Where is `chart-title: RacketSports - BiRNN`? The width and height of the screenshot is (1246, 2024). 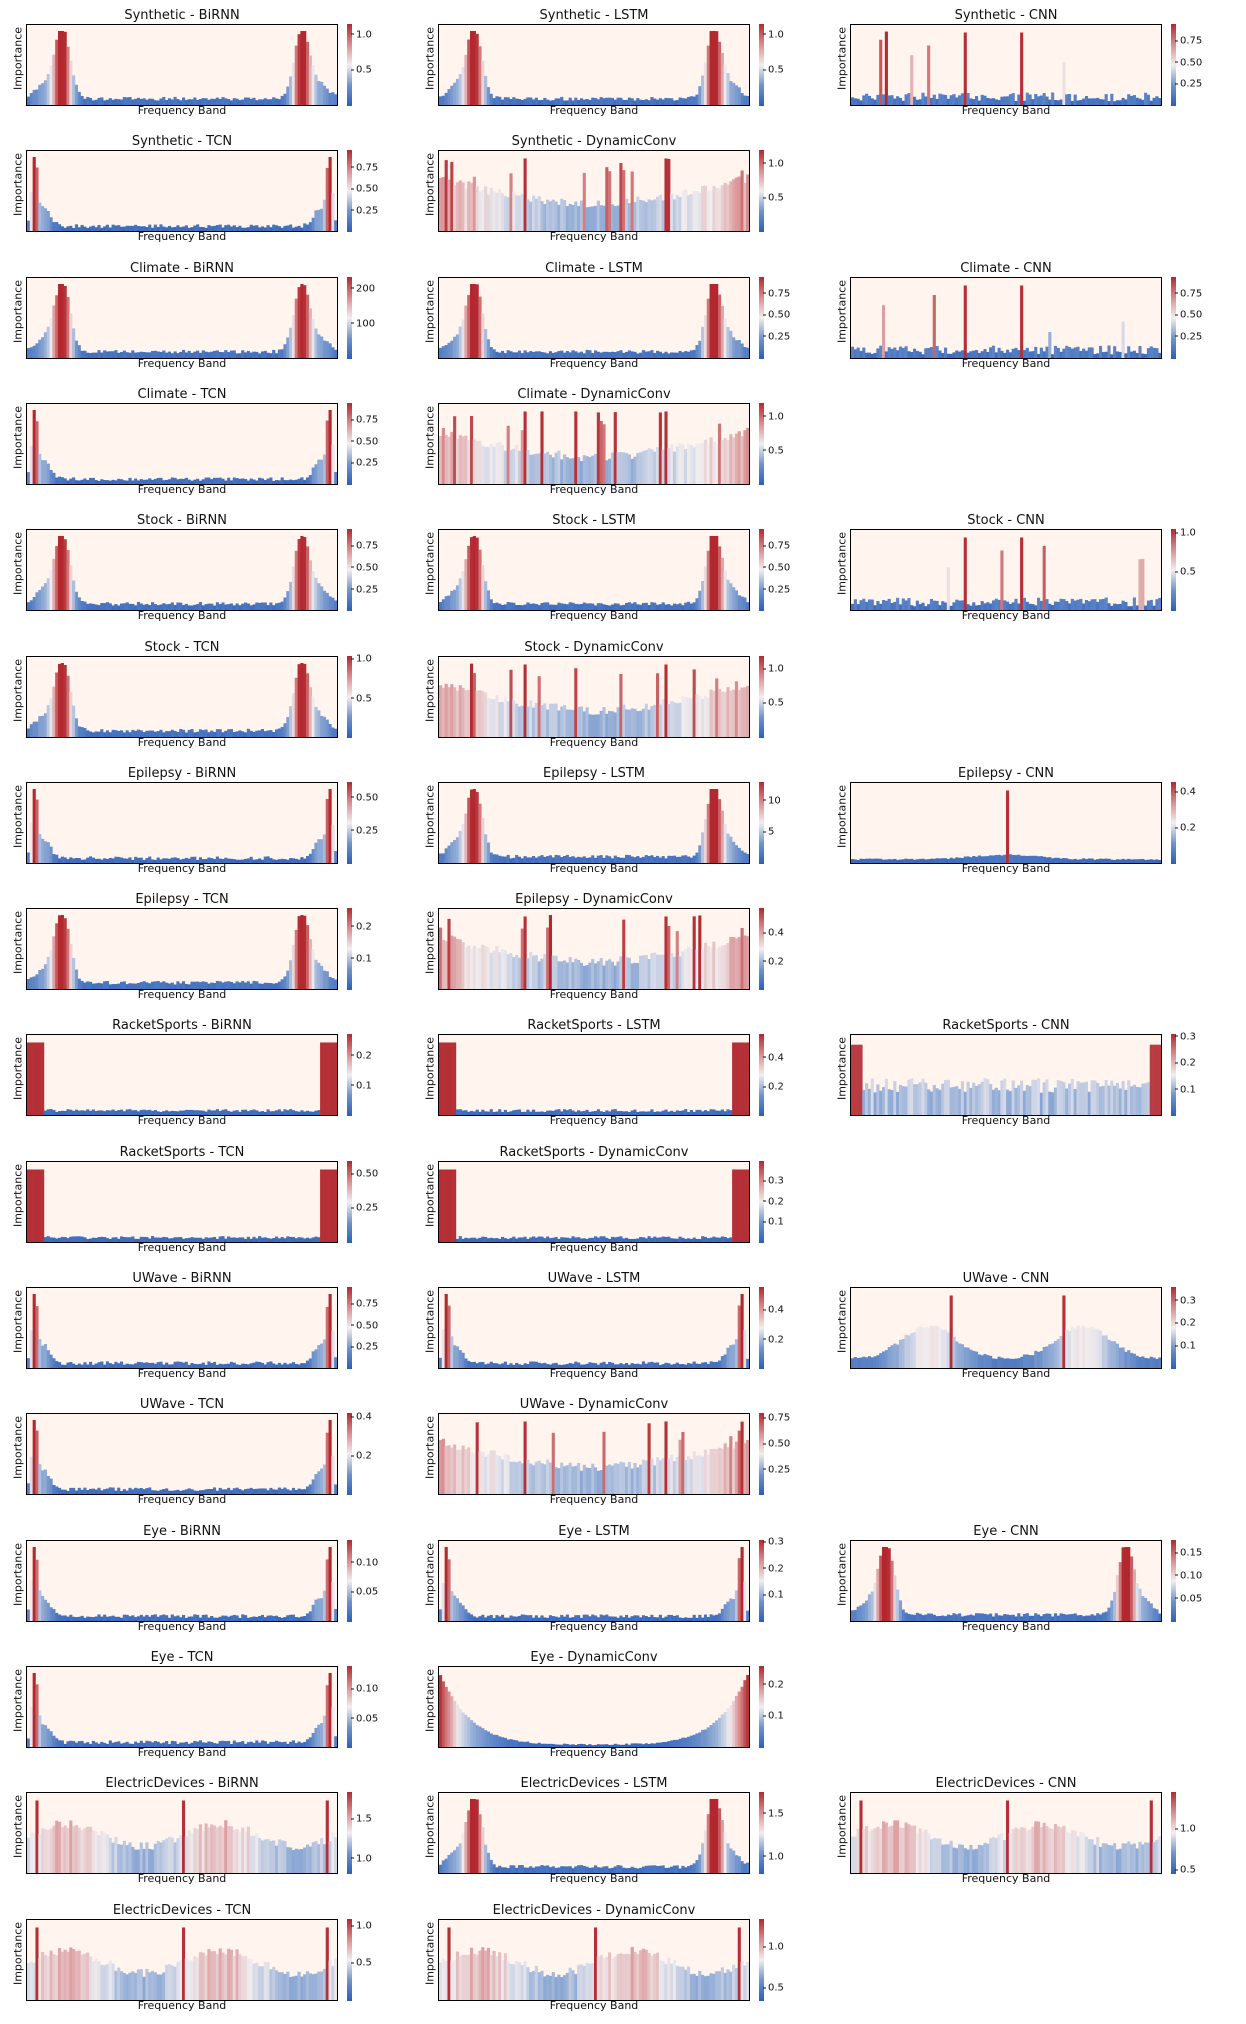
chart-title: RacketSports - BiRNN is located at coordinates (182, 1026).